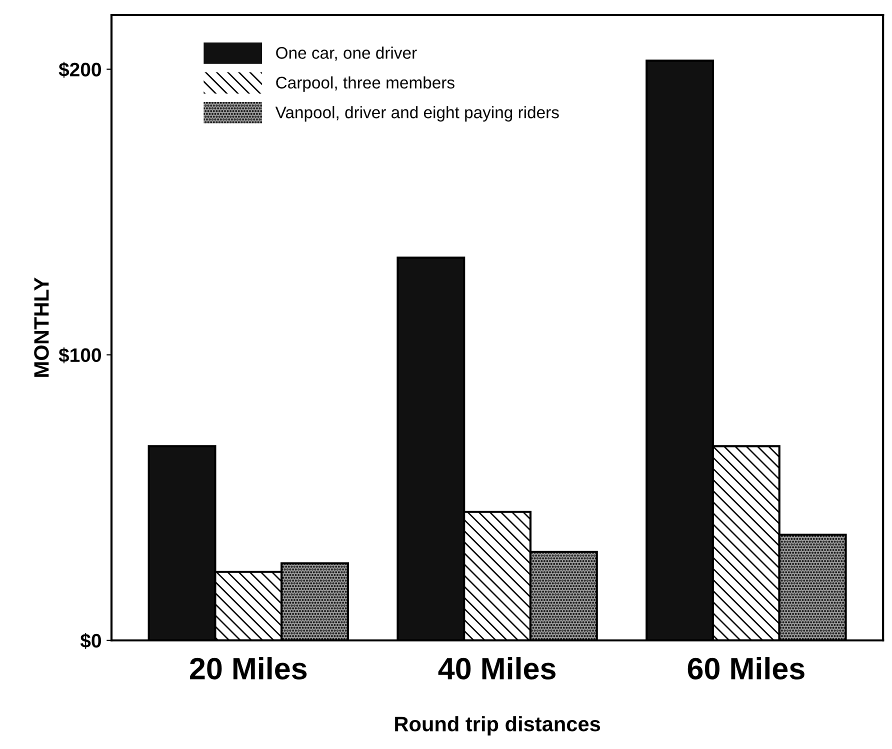 The height and width of the screenshot is (749, 892). I want to click on x-tick-label: 40 Miles, so click(497, 668).